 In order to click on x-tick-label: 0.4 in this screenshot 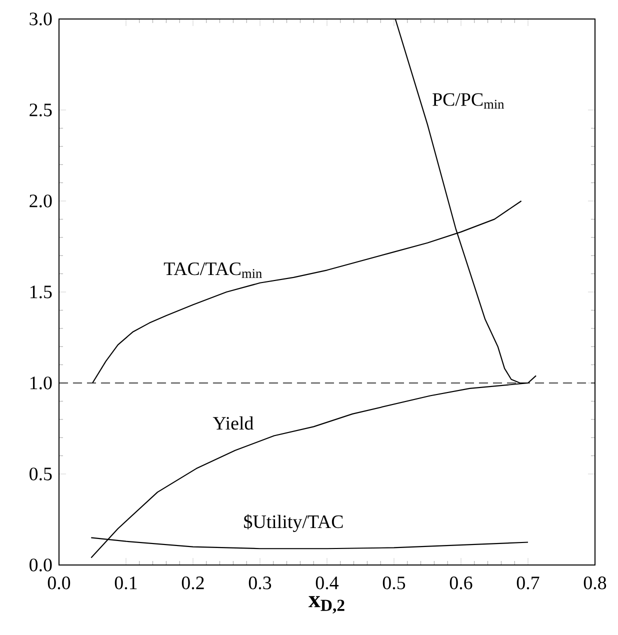, I will do `click(327, 583)`.